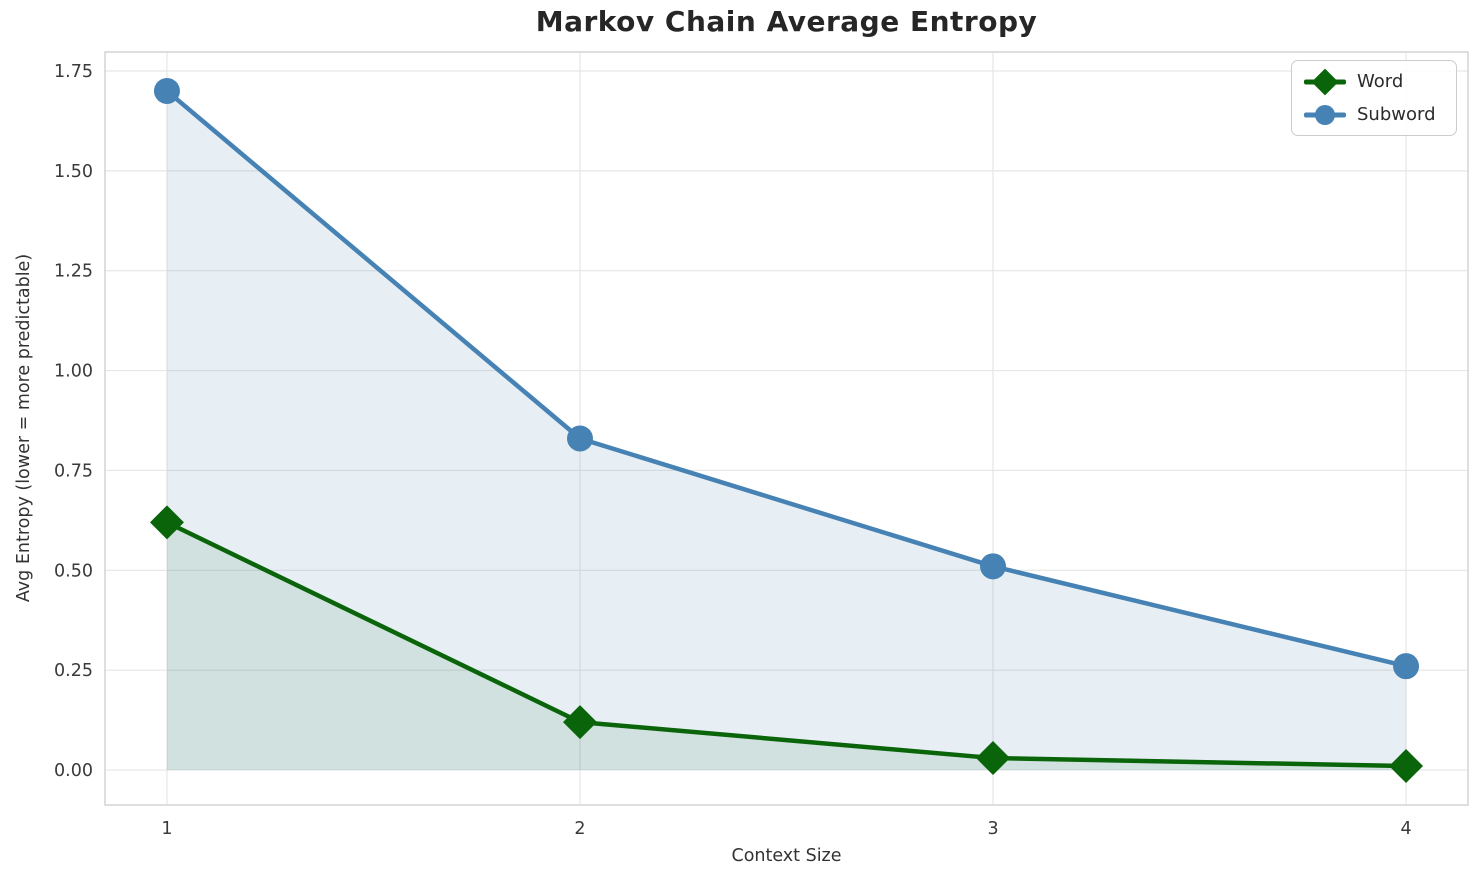 This screenshot has height=885, width=1484. Describe the element at coordinates (73, 571) in the screenshot. I see `y-tick-label: 0.50` at that location.